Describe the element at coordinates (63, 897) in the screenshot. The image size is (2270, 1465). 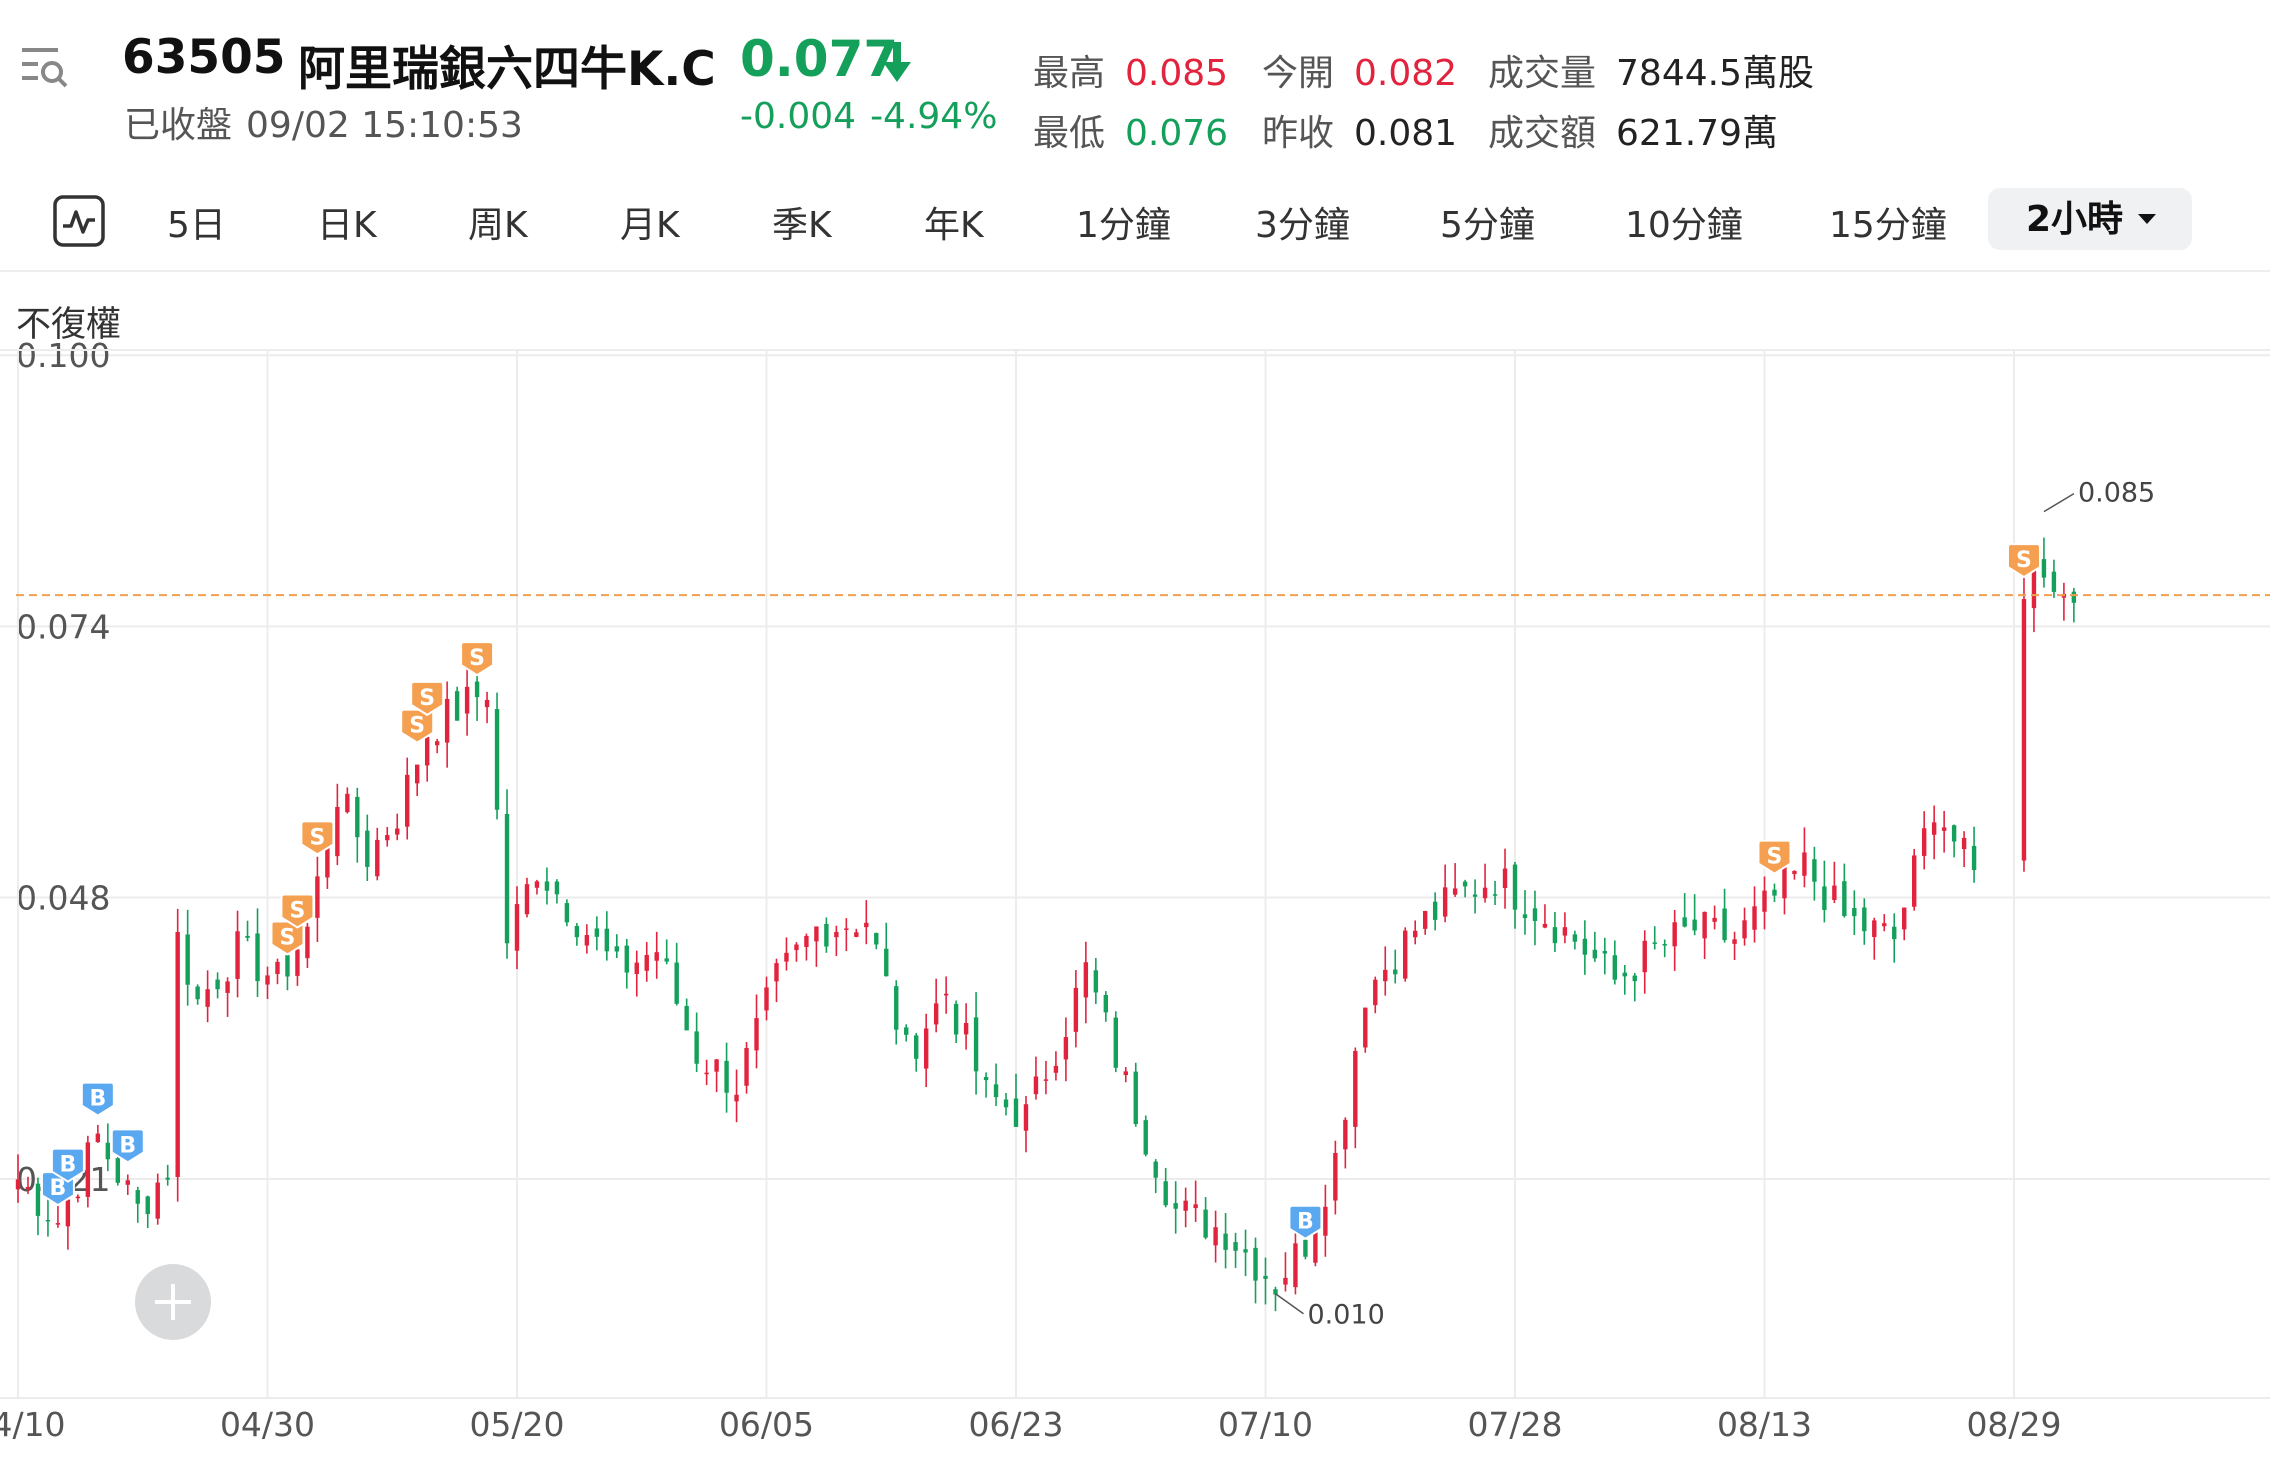
I see `y-tick-label: 0.048` at that location.